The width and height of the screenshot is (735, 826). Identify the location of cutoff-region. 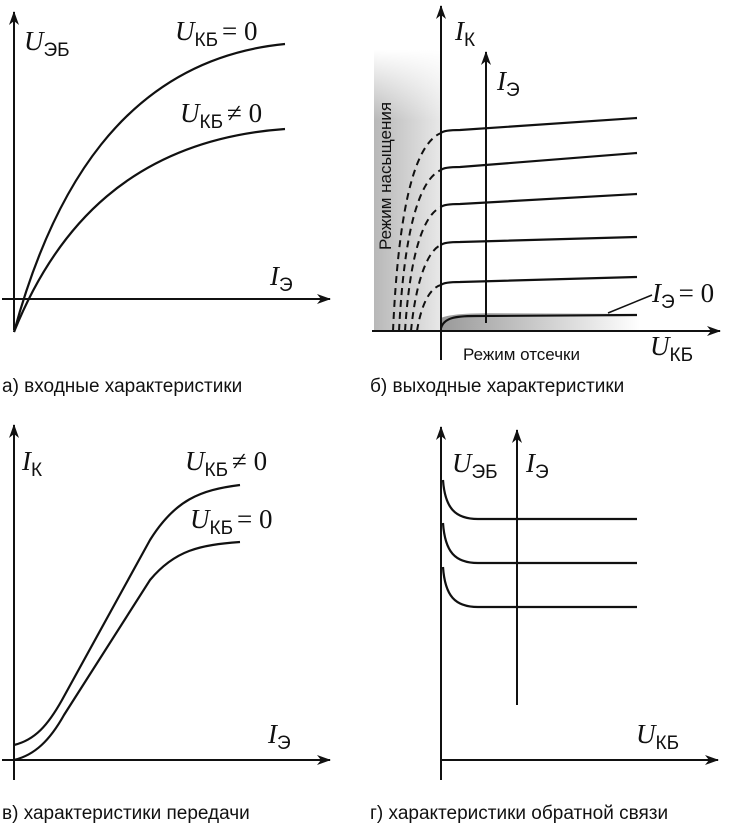
(540, 322).